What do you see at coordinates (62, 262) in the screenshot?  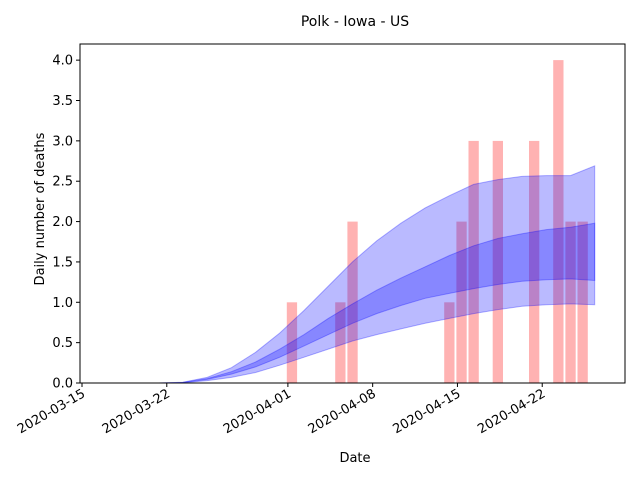 I see `y-tick-label: 1.5` at bounding box center [62, 262].